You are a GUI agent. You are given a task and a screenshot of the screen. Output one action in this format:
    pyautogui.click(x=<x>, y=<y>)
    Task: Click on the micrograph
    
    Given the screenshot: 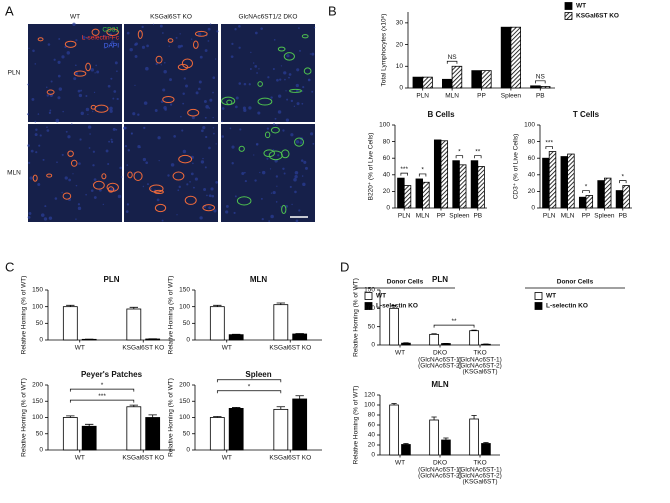 What is the action you would take?
    pyautogui.click(x=268, y=173)
    